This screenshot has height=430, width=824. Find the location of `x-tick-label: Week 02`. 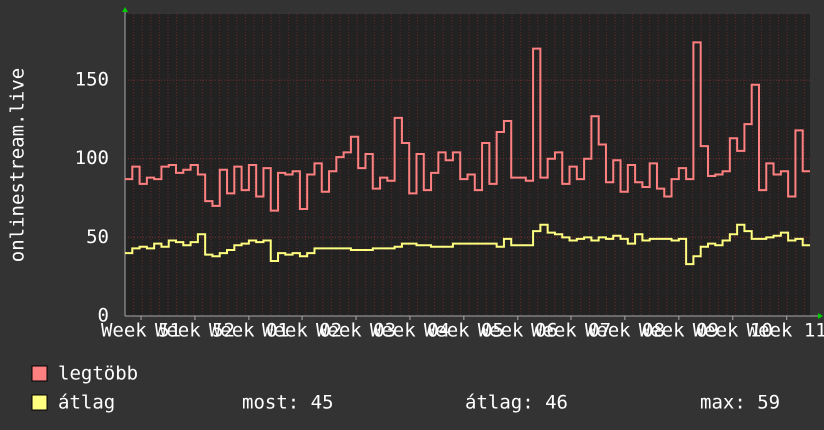

x-tick-label: Week 02 is located at coordinates (302, 331).